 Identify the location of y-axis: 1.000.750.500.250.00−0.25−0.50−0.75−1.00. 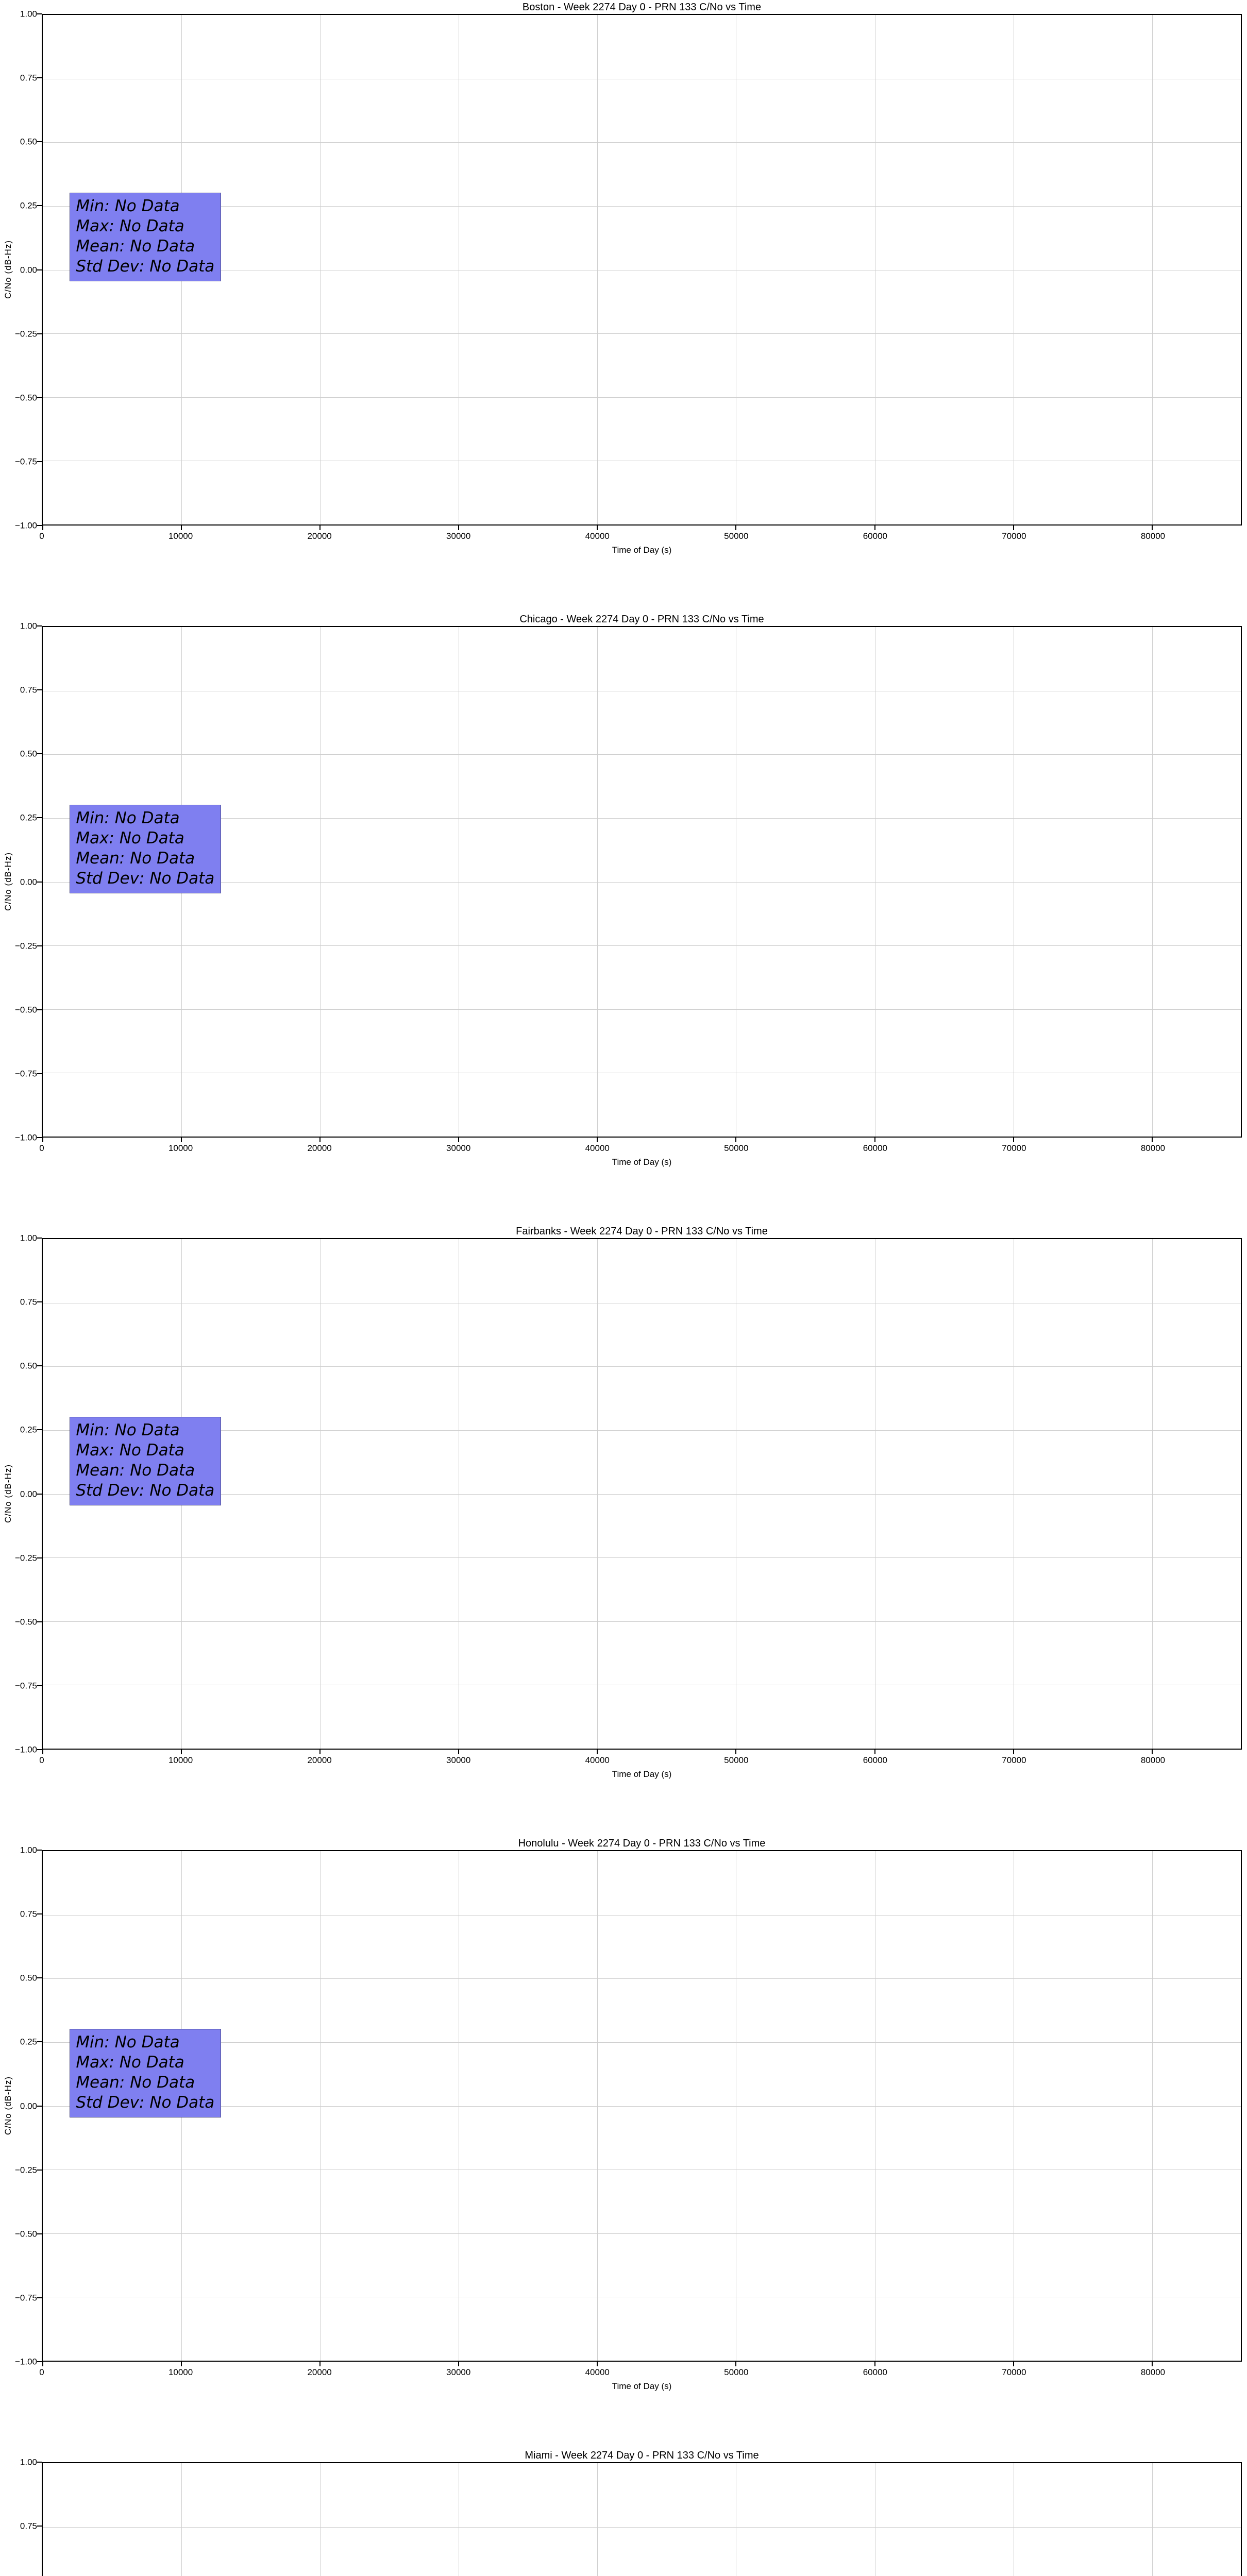
(21, 2517).